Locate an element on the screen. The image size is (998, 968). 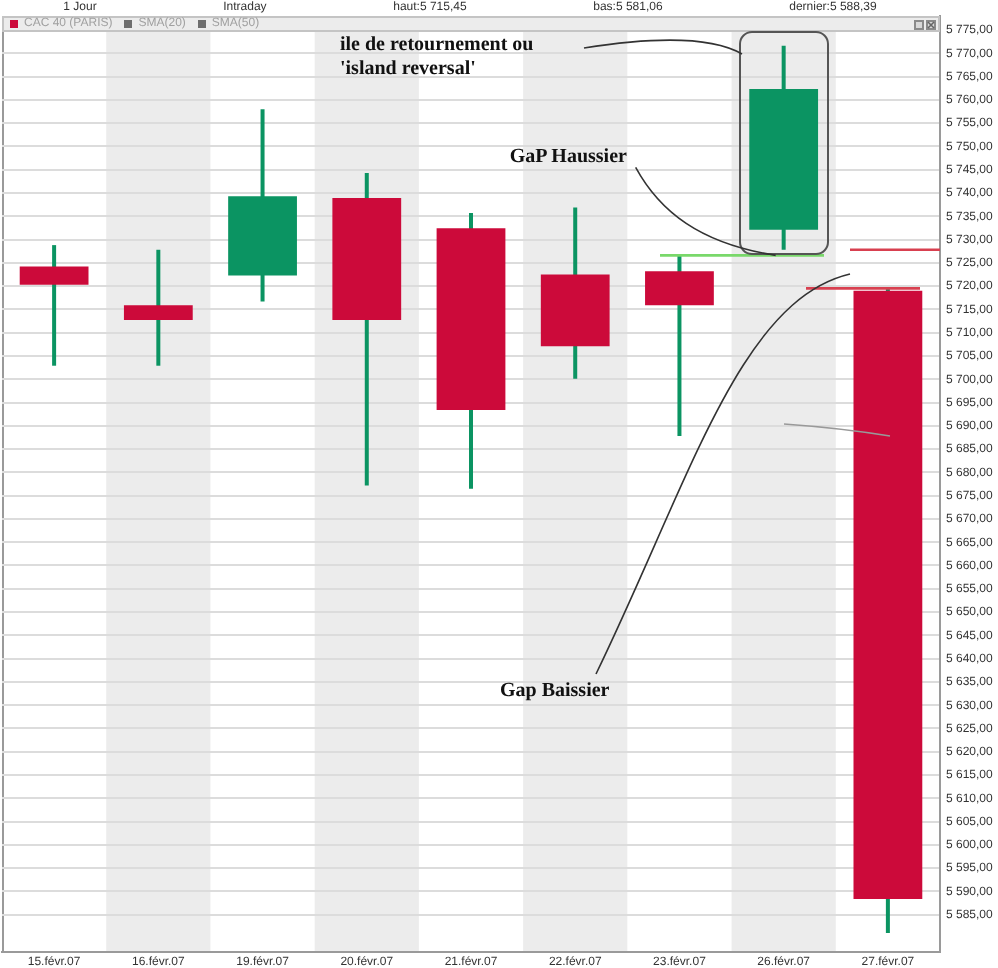
annotation: ile de retournement ou 'island reversal' is located at coordinates (438, 58).